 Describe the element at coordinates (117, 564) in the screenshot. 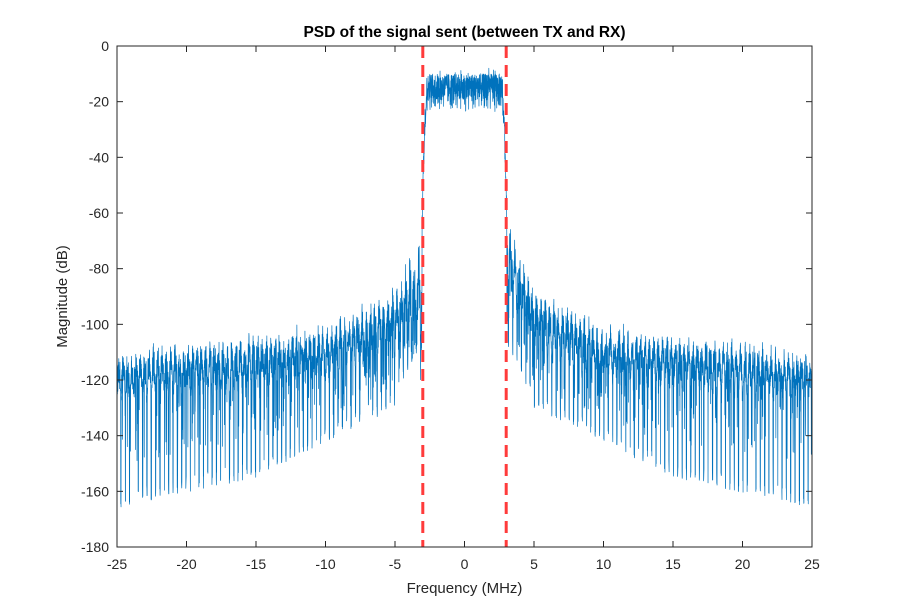

I see `x-tick-label: -25` at that location.